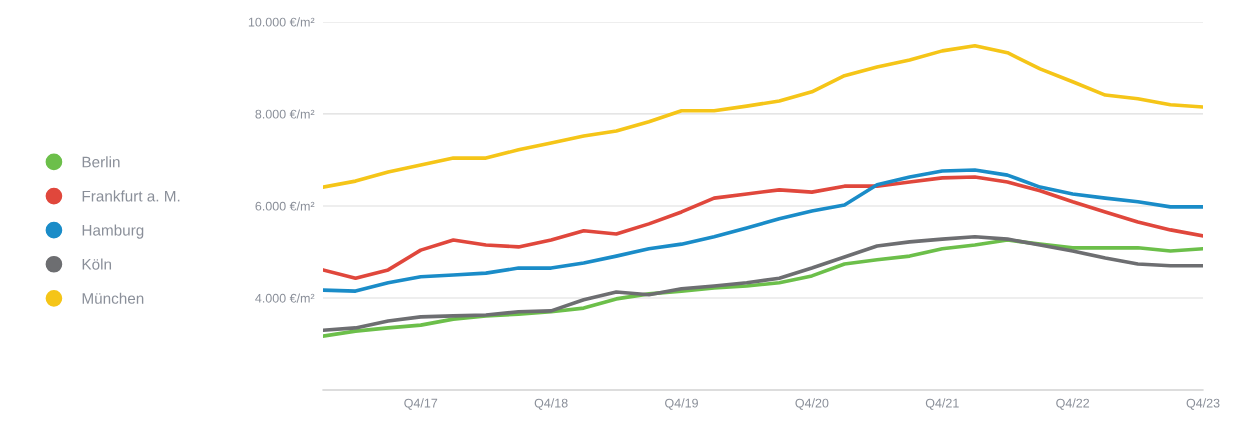 The width and height of the screenshot is (1245, 421). Describe the element at coordinates (551, 404) in the screenshot. I see `x-tick-label: Q4/18` at that location.